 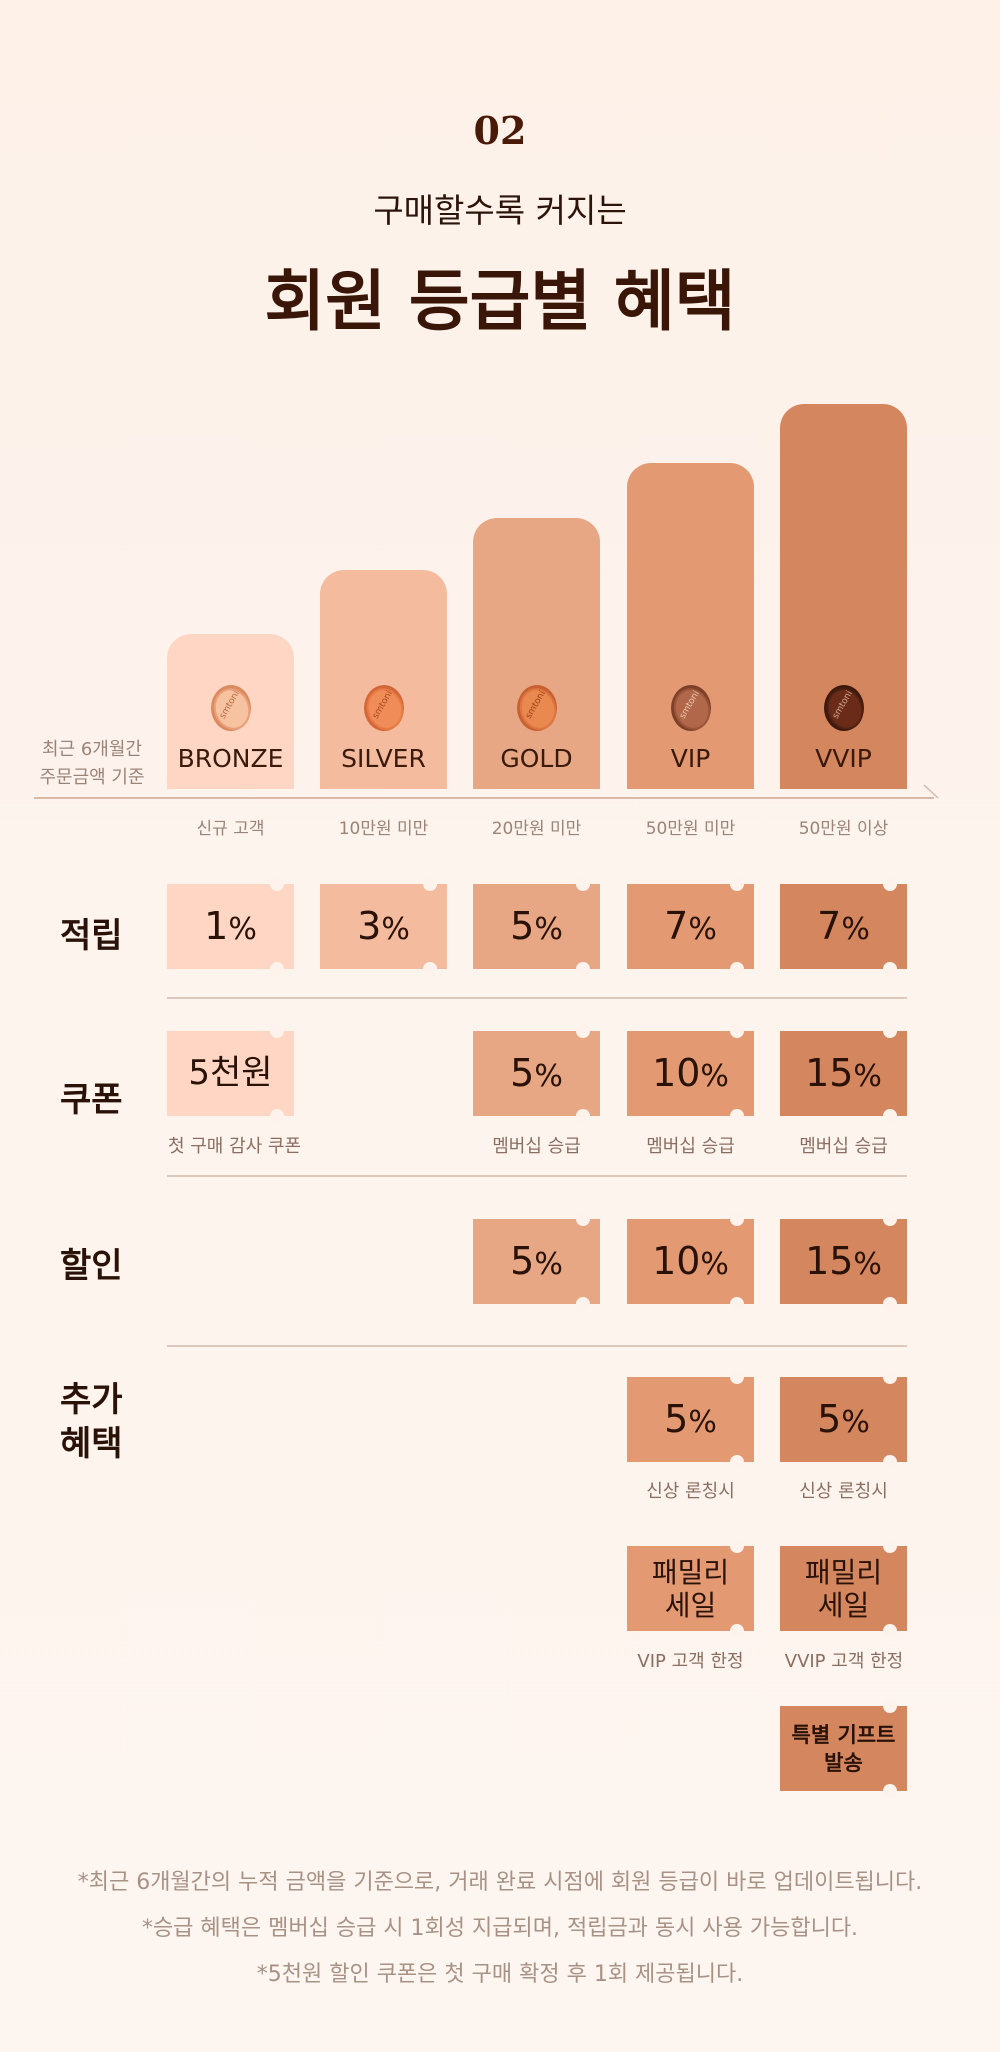 What do you see at coordinates (843, 596) in the screenshot?
I see `bar-vvip` at bounding box center [843, 596].